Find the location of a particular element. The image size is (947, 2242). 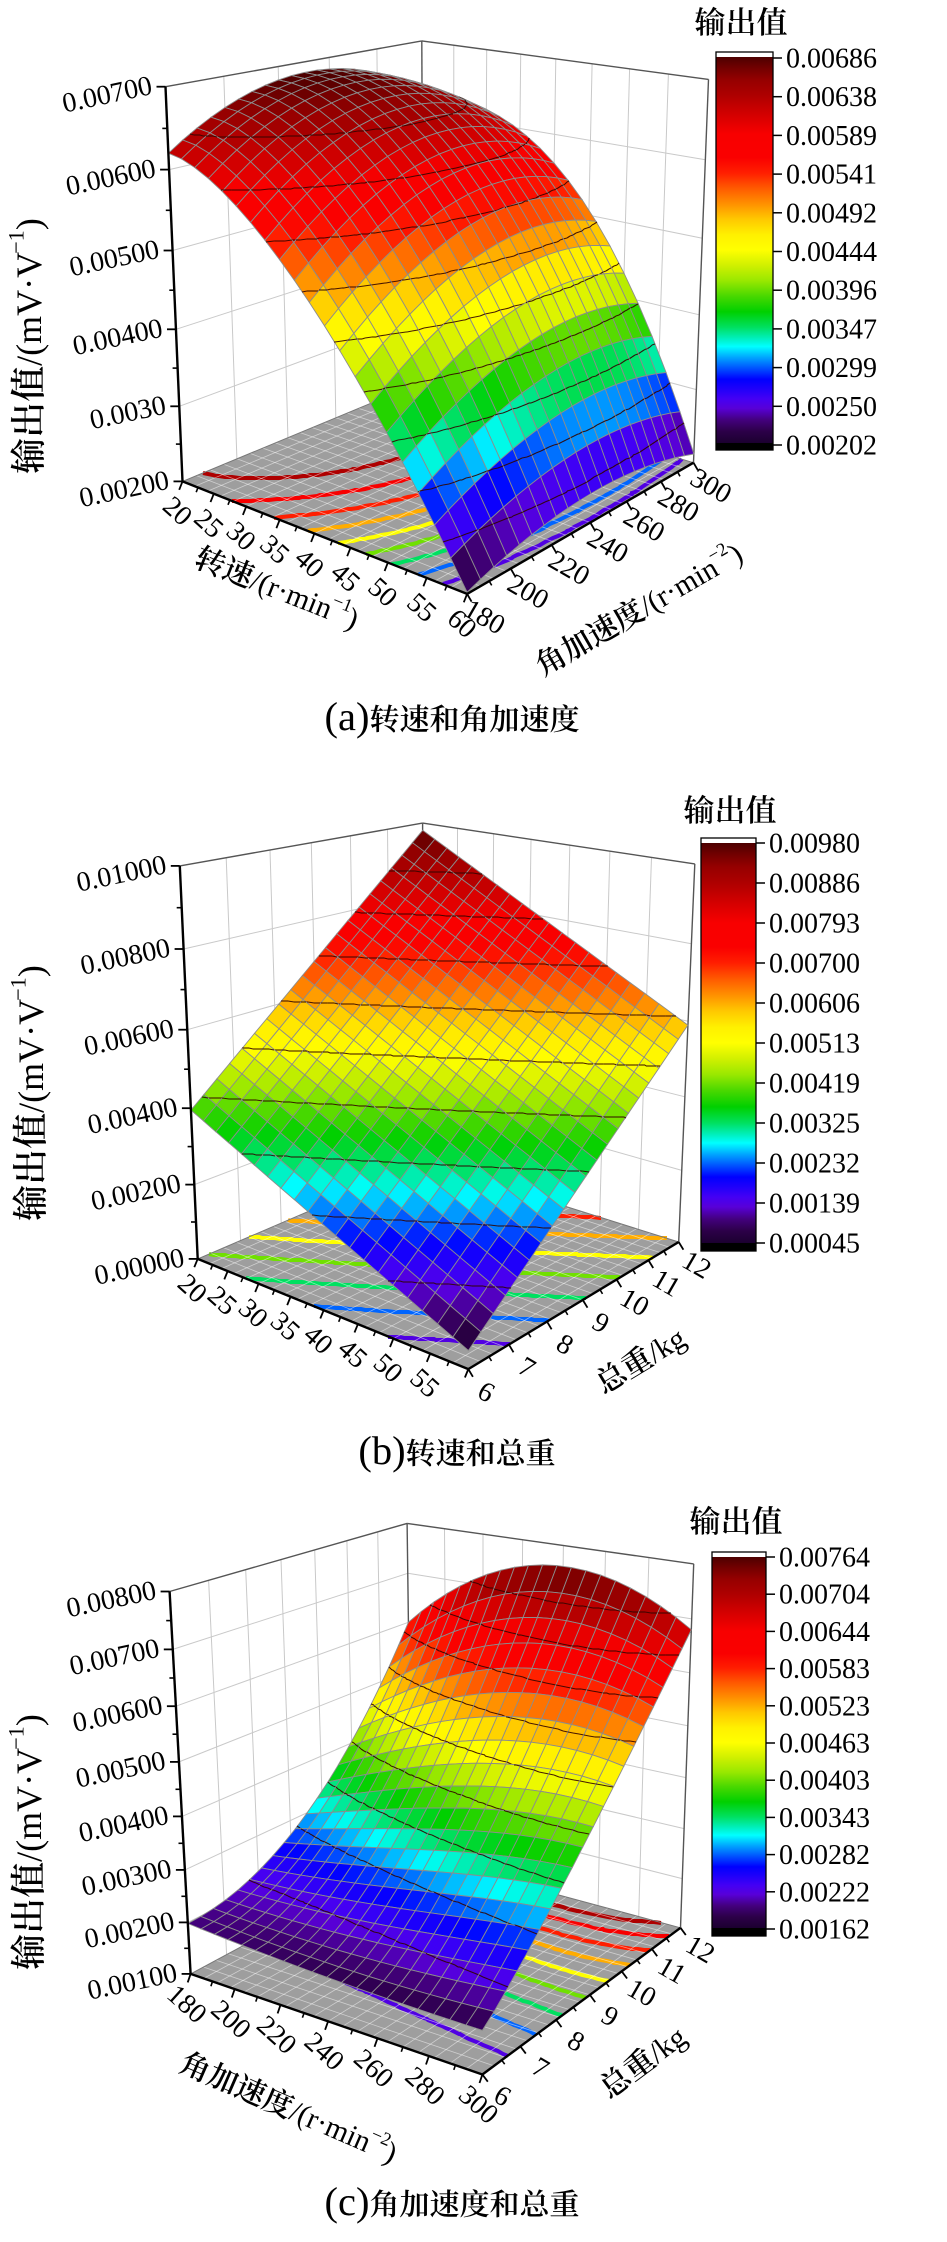

svg-text: 0.00162 is located at coordinates (824, 1930).